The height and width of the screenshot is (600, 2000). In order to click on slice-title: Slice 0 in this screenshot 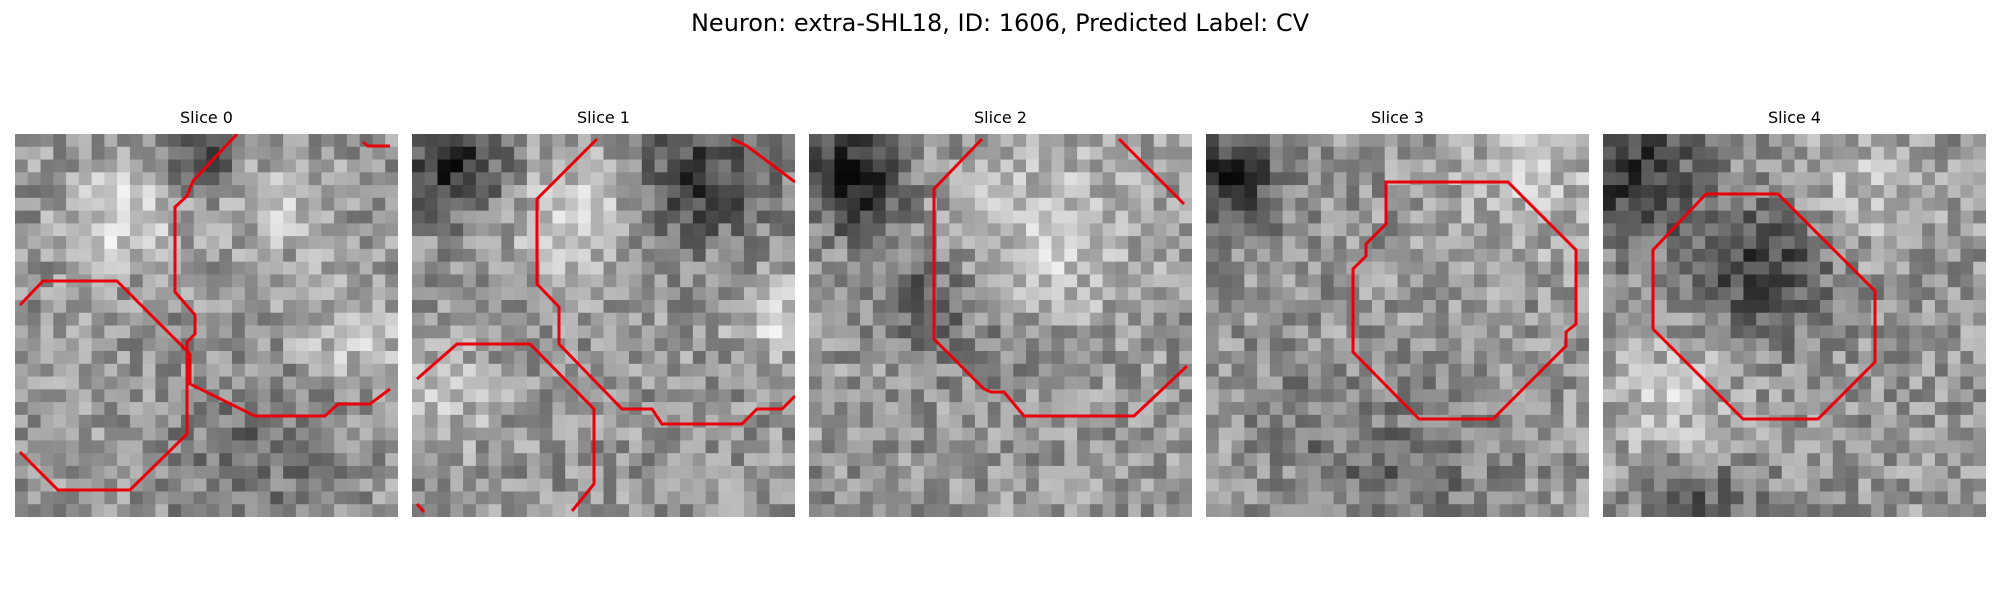, I will do `click(206, 117)`.